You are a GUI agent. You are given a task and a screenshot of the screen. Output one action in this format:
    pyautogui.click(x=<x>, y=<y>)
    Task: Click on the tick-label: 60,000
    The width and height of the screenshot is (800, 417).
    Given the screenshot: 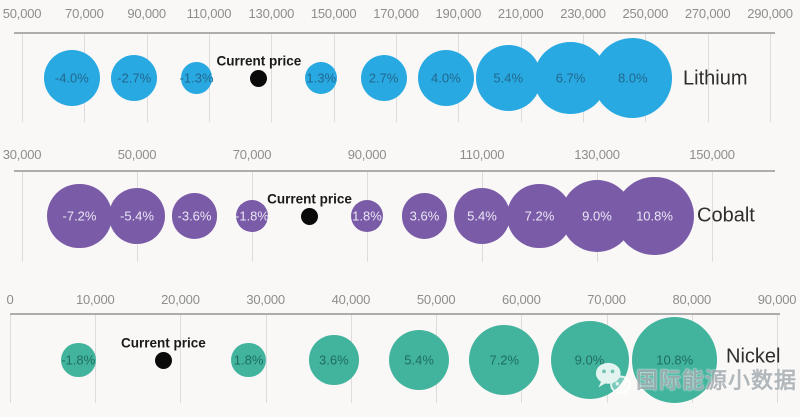 What is the action you would take?
    pyautogui.click(x=521, y=299)
    